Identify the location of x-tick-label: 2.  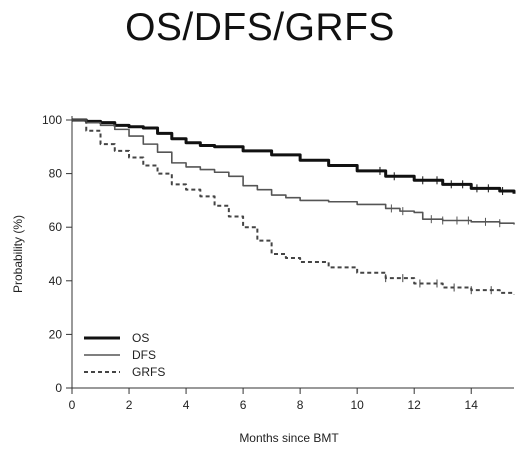
(129, 405).